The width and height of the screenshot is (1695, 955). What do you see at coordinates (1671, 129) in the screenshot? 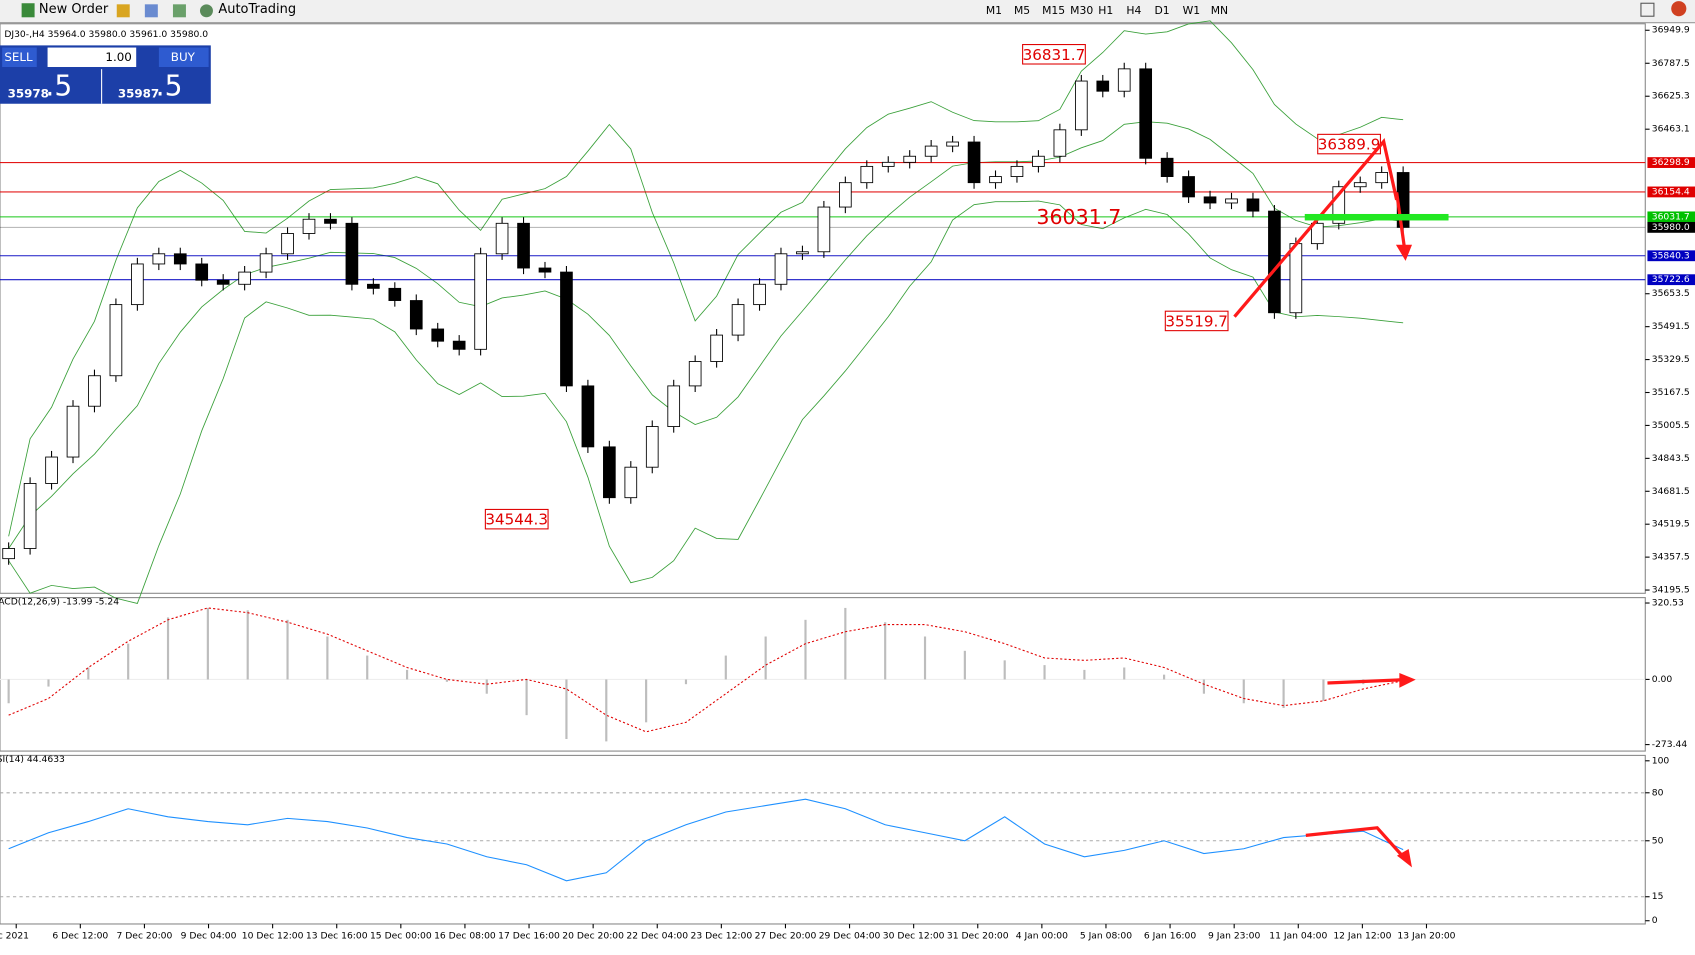
I see `y-tick-label: 36463.1` at bounding box center [1671, 129].